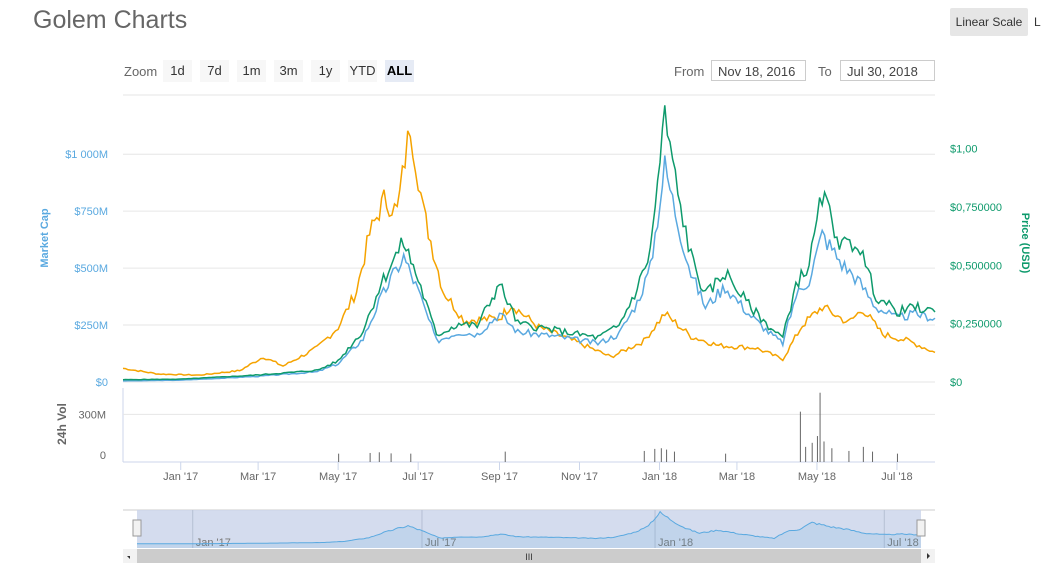 This screenshot has height=580, width=1041. Describe the element at coordinates (675, 543) in the screenshot. I see `navigator-tick-label: Jan '18` at that location.